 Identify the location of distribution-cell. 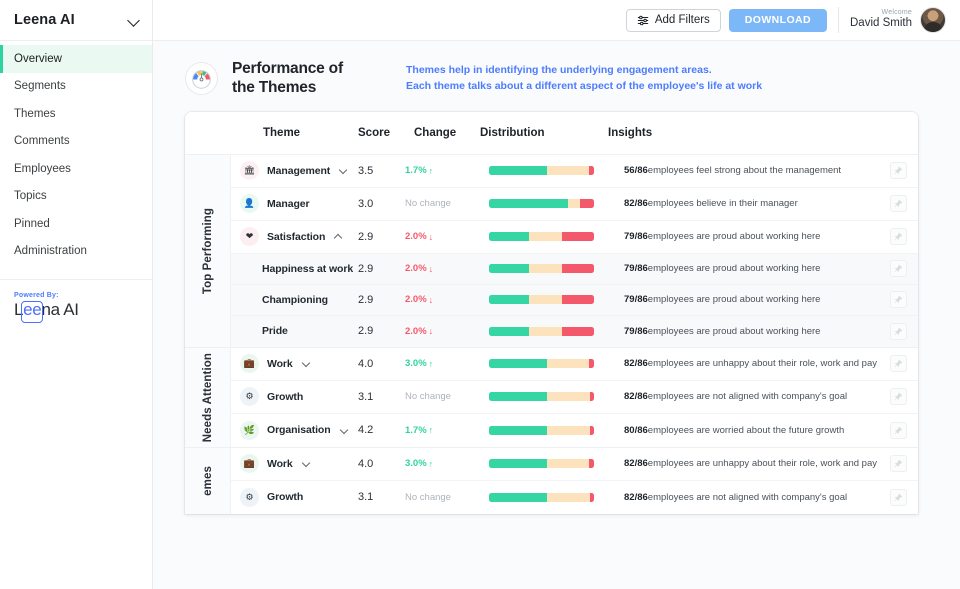
(556, 397).